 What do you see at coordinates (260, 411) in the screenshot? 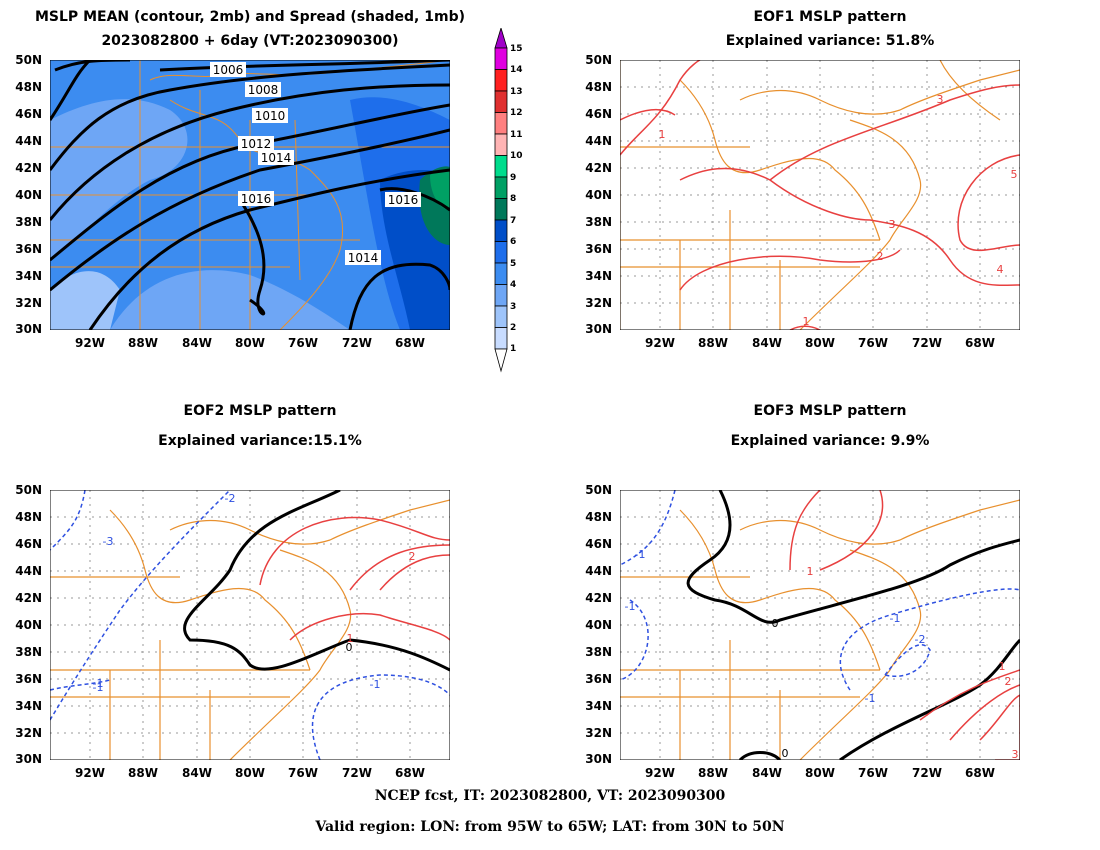
I see `panel3-title: EOF2 MSLP pattern` at bounding box center [260, 411].